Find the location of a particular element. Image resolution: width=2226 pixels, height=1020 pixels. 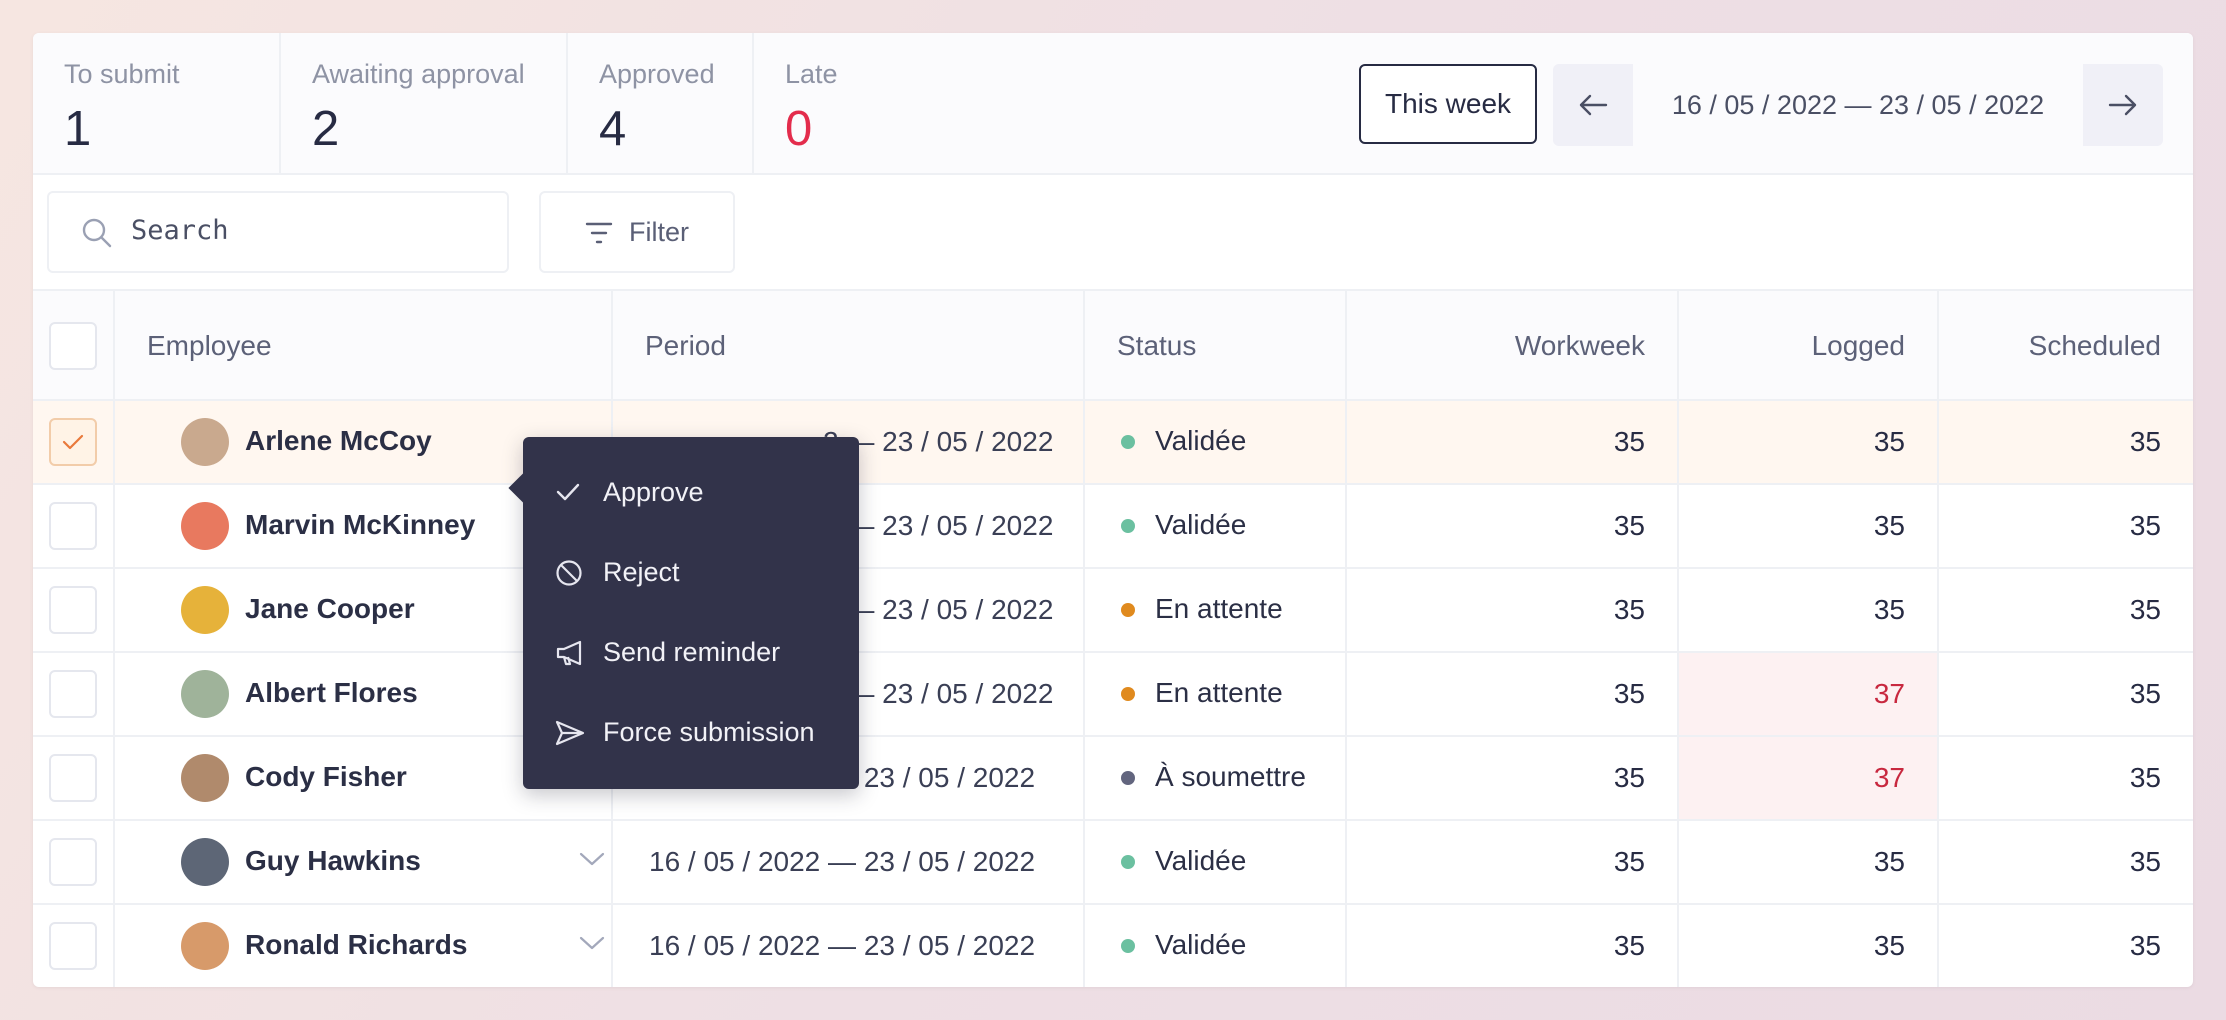

menu-item-label: Reject is located at coordinates (641, 572).